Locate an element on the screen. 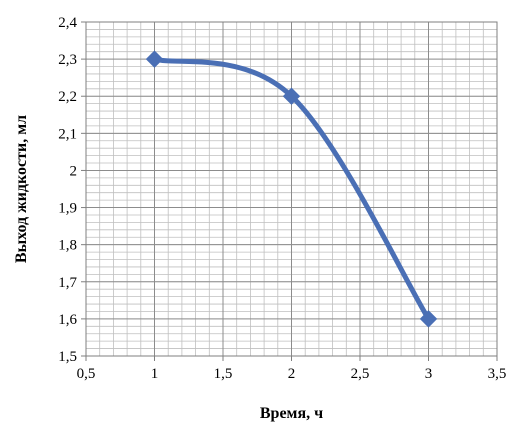  x-tick-label: 2 is located at coordinates (292, 374).